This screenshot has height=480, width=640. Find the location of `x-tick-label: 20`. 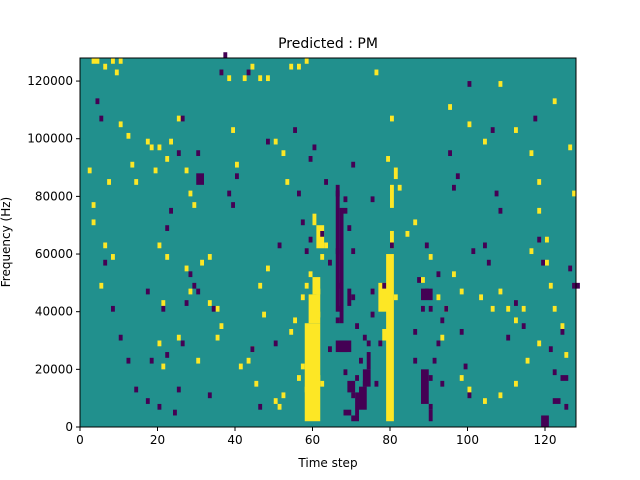

x-tick-label: 20 is located at coordinates (157, 440).